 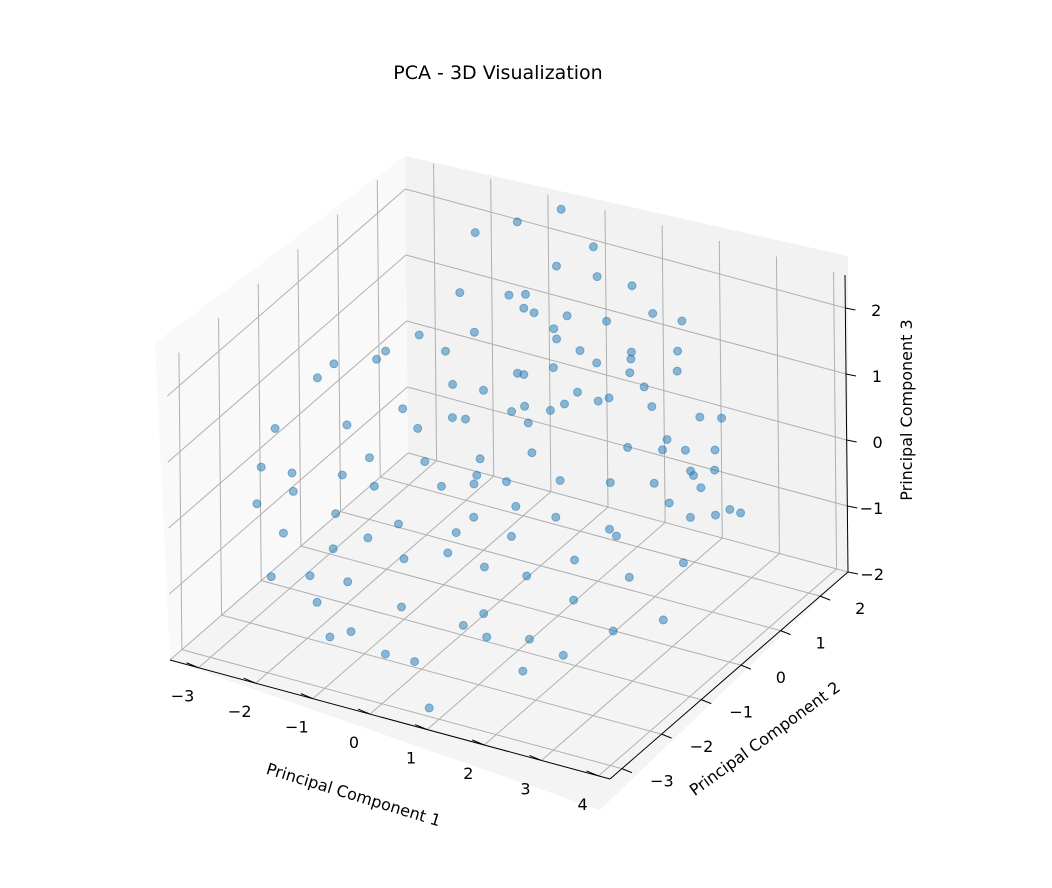 I want to click on x-tick-label: 4, so click(x=582, y=804).